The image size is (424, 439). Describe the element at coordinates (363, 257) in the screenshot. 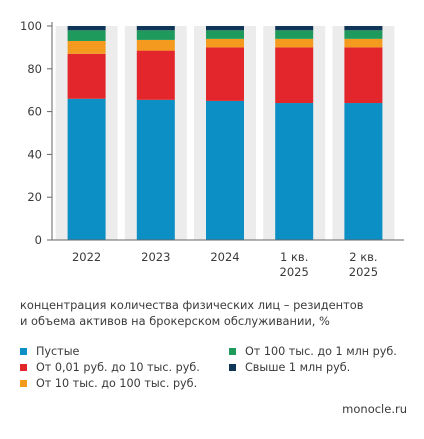

I see `x-tick-label-line: 2 кв.` at that location.